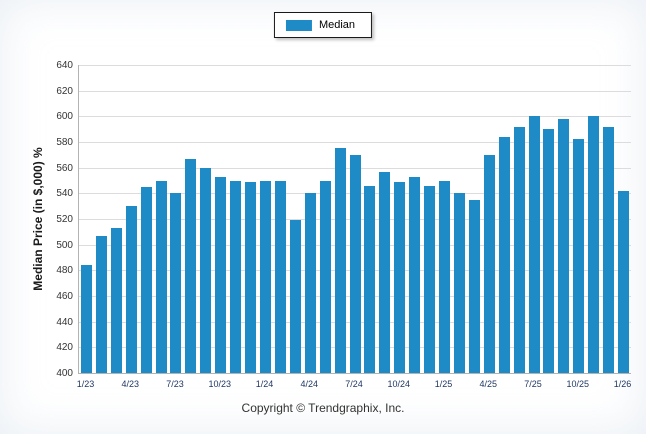  Describe the element at coordinates (64, 348) in the screenshot. I see `y-tick-label: 420` at that location.